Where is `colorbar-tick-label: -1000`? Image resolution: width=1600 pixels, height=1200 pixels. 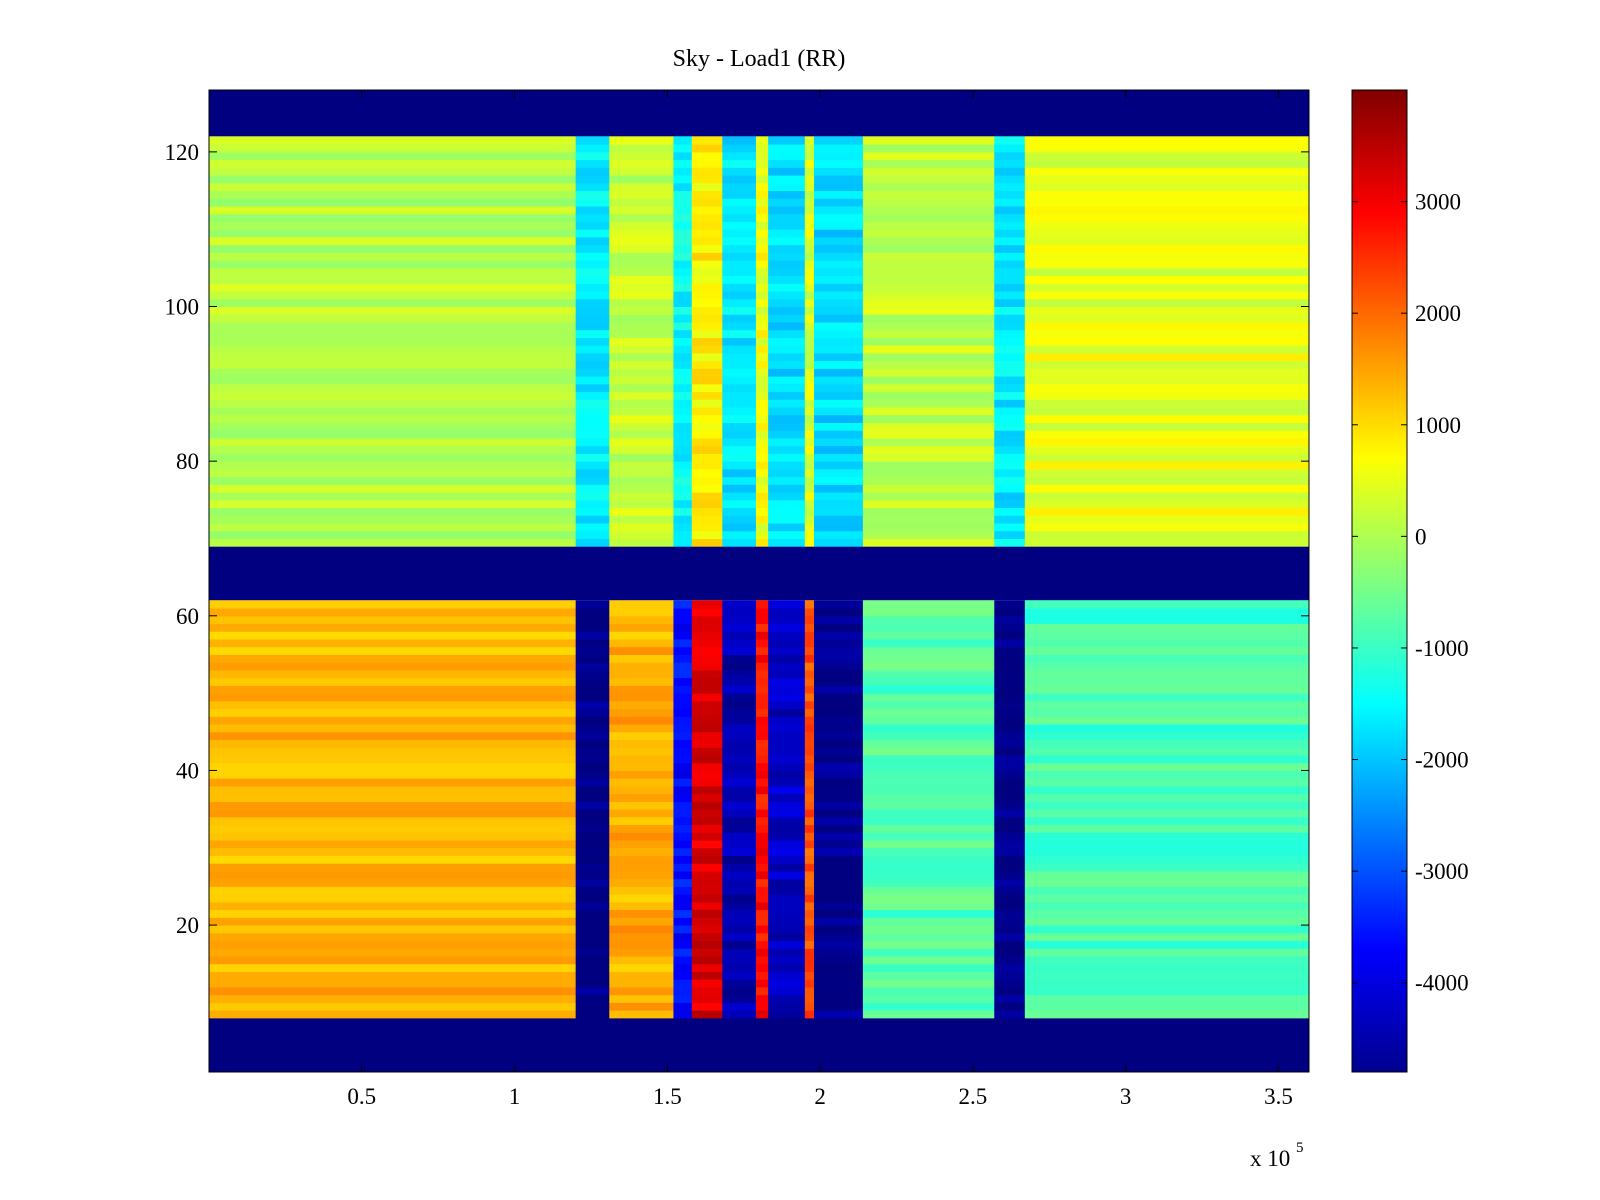
colorbar-tick-label: -1000 is located at coordinates (1442, 648).